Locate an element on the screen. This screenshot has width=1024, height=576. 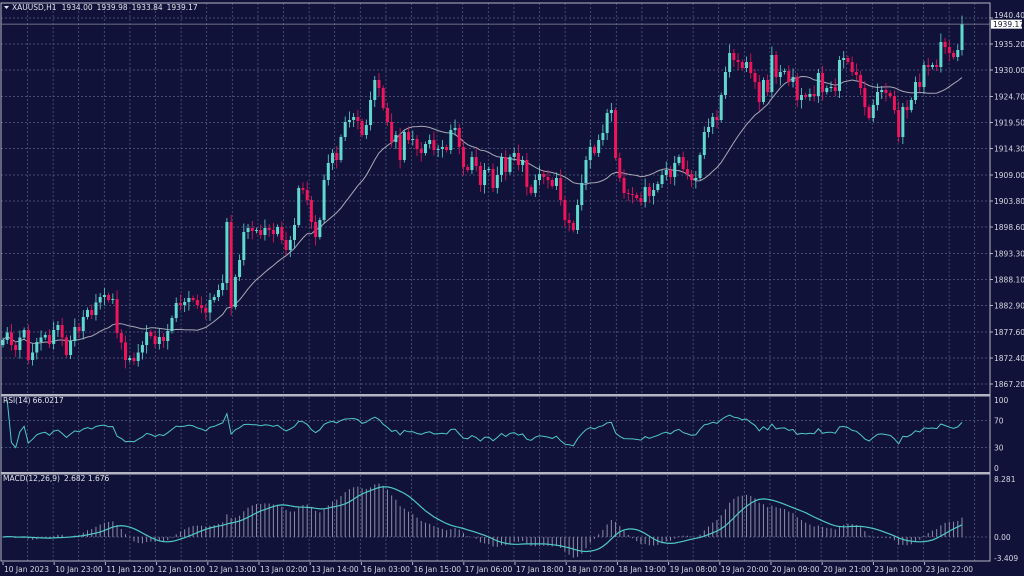
time-axis-label: 18 Jan 19:00 is located at coordinates (642, 569).